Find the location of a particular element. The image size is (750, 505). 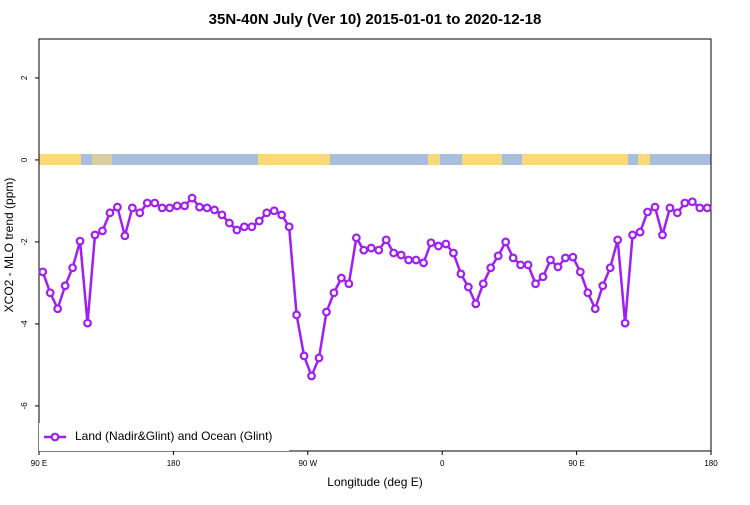

x-tick-label: 0 is located at coordinates (442, 463).